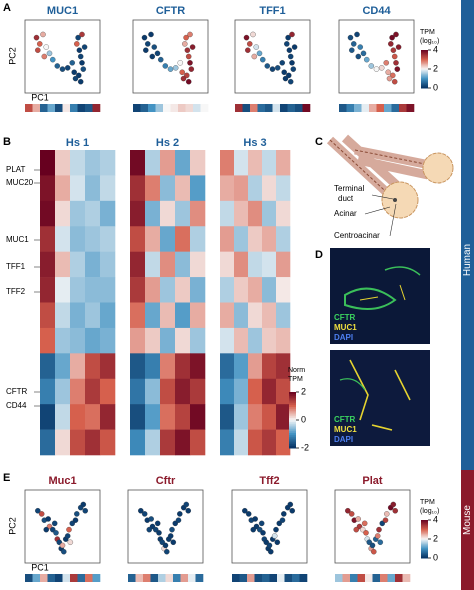 Image resolution: width=474 pixels, height=590 pixels. Describe the element at coordinates (435, 519) in the screenshot. I see `colorbar-tick-label: 4` at that location.